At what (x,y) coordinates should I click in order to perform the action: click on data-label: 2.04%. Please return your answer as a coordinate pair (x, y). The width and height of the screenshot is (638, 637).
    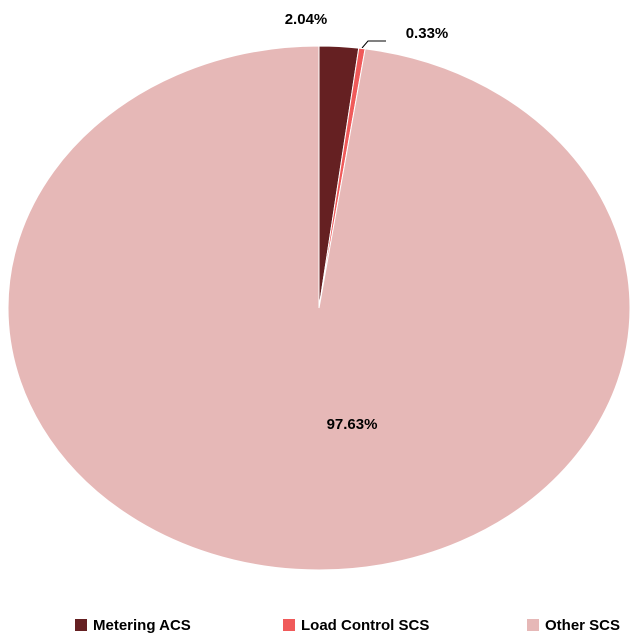
    Looking at the image, I should click on (306, 19).